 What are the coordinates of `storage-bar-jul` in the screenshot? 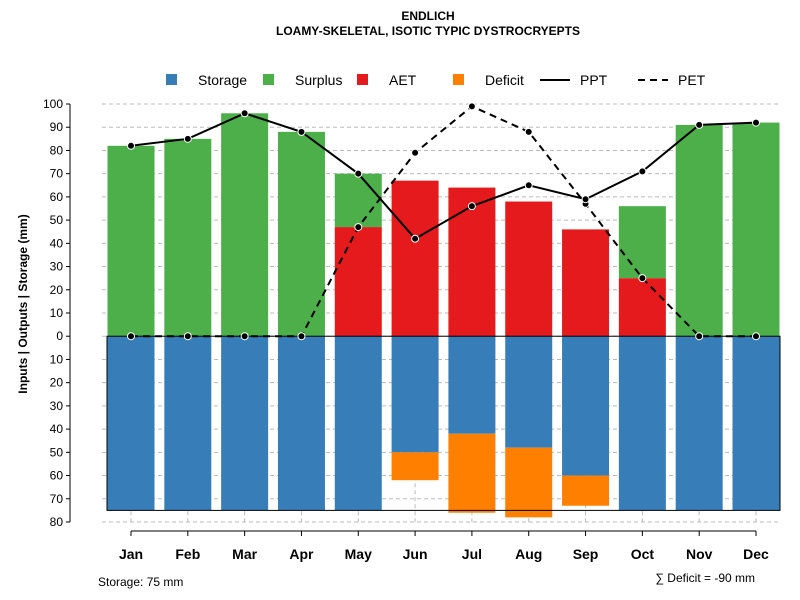 It's located at (472, 385).